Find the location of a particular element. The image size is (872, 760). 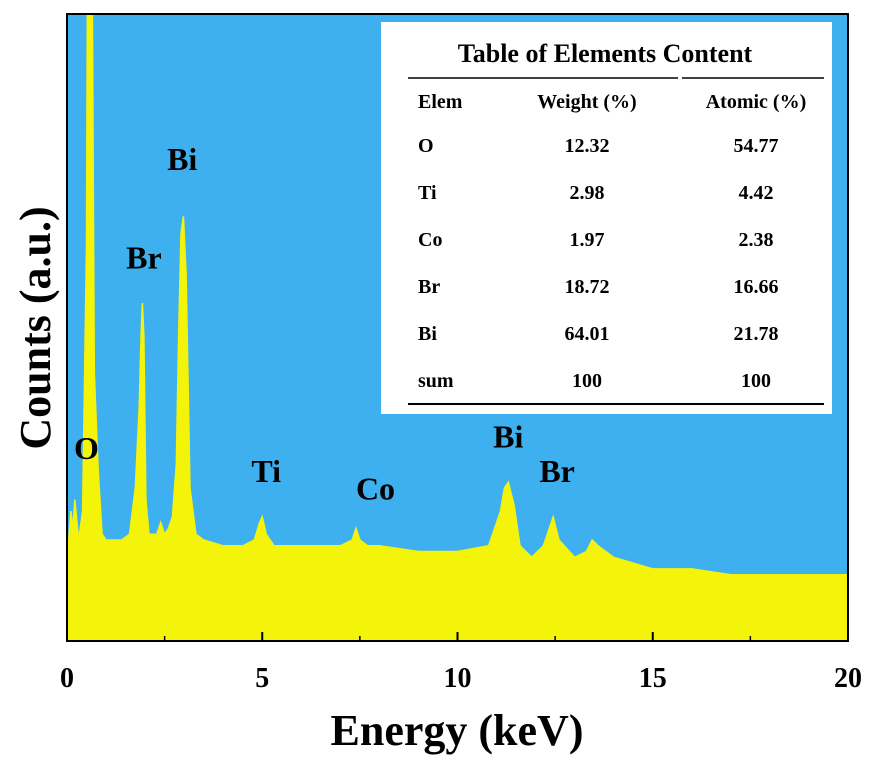

peak-label-co-4: Co is located at coordinates (375, 489).